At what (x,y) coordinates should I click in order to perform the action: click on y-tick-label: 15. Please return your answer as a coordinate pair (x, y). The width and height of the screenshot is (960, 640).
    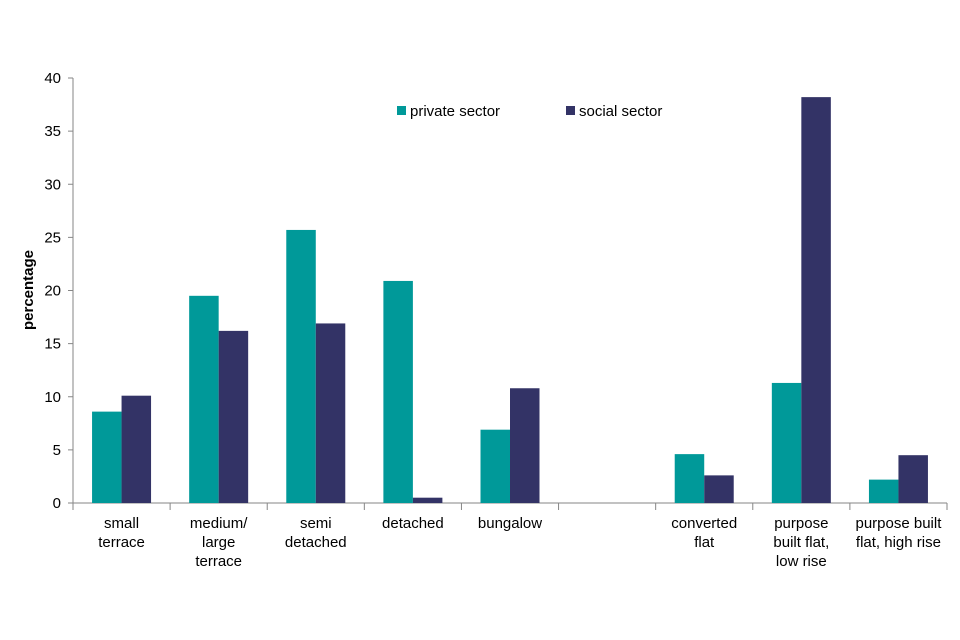
    Looking at the image, I should click on (52, 344).